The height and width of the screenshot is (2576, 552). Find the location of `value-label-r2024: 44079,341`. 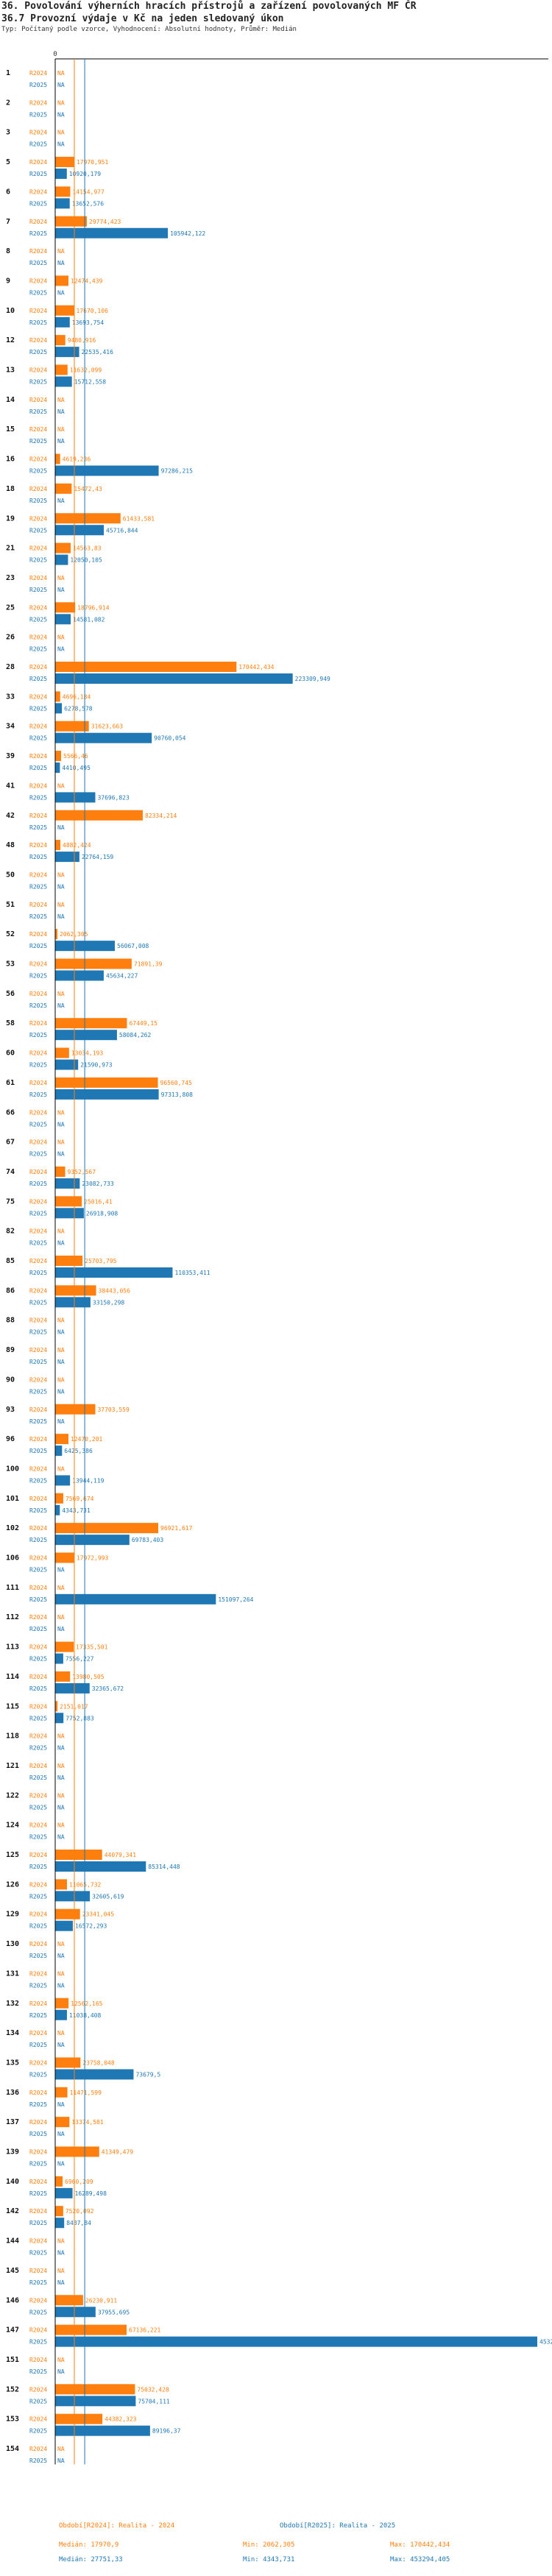

value-label-r2024: 44079,341 is located at coordinates (121, 1855).